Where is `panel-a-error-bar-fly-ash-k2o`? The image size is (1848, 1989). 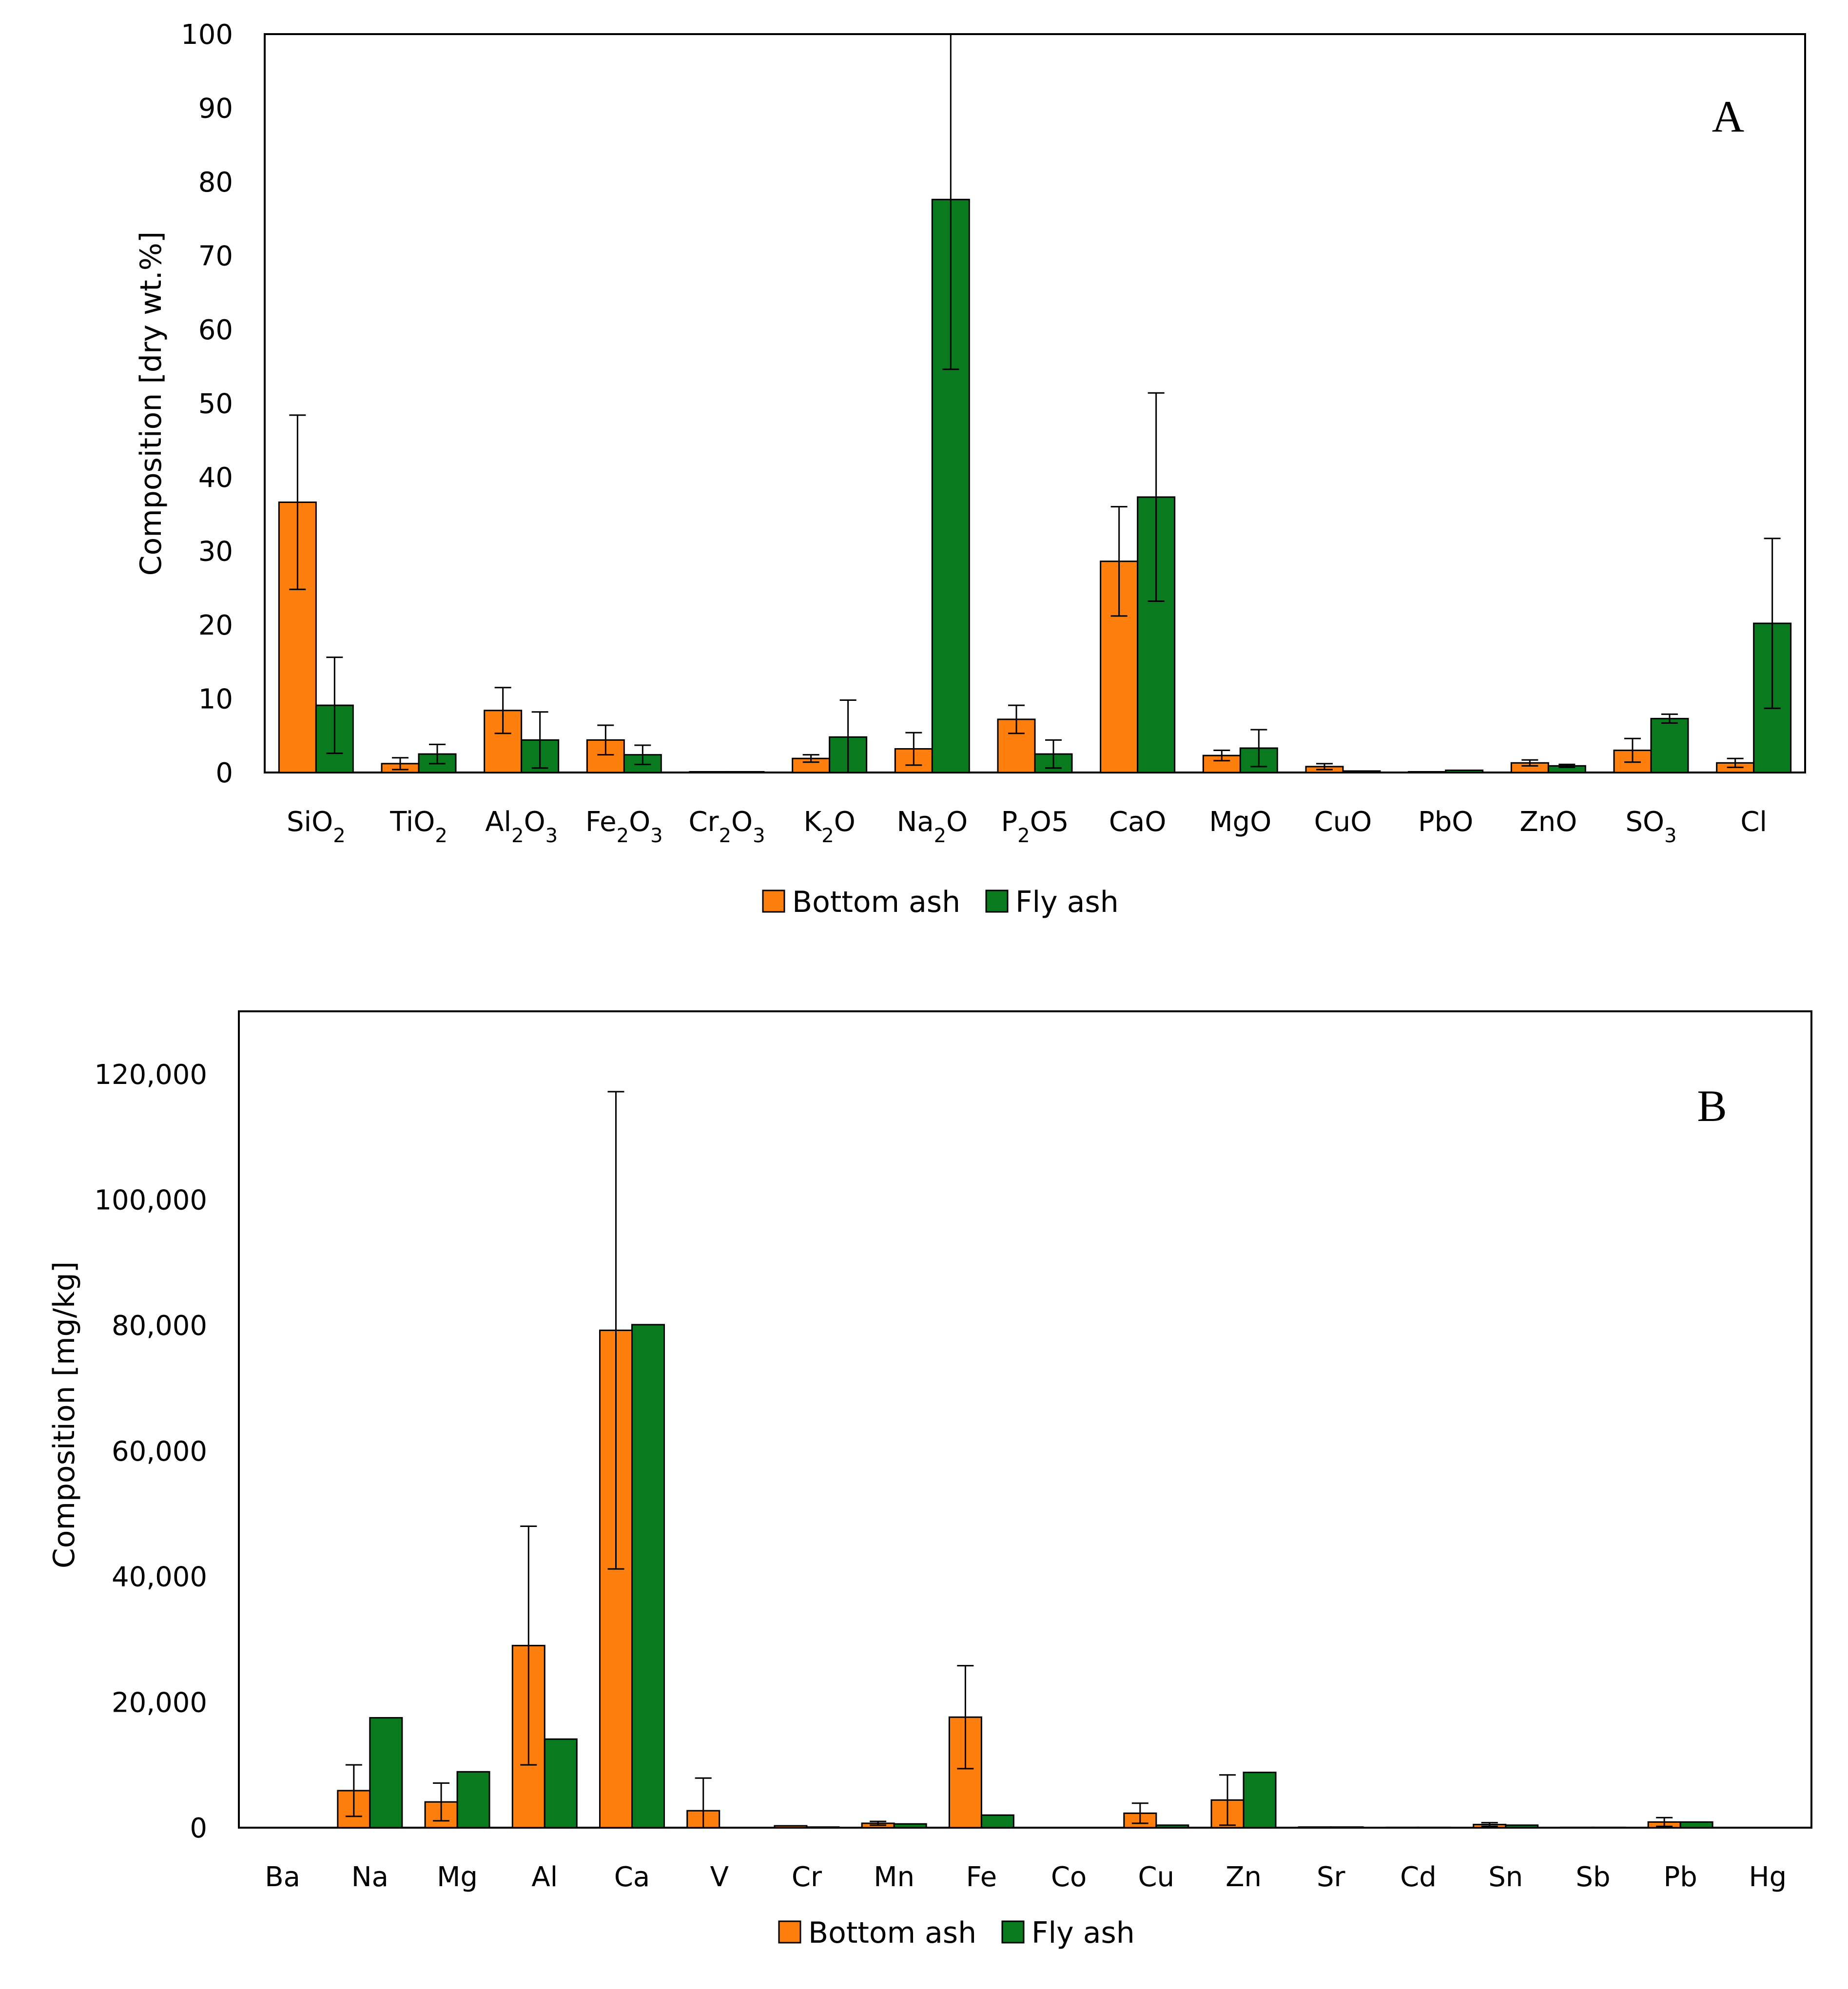 panel-a-error-bar-fly-ash-k2o is located at coordinates (847, 736).